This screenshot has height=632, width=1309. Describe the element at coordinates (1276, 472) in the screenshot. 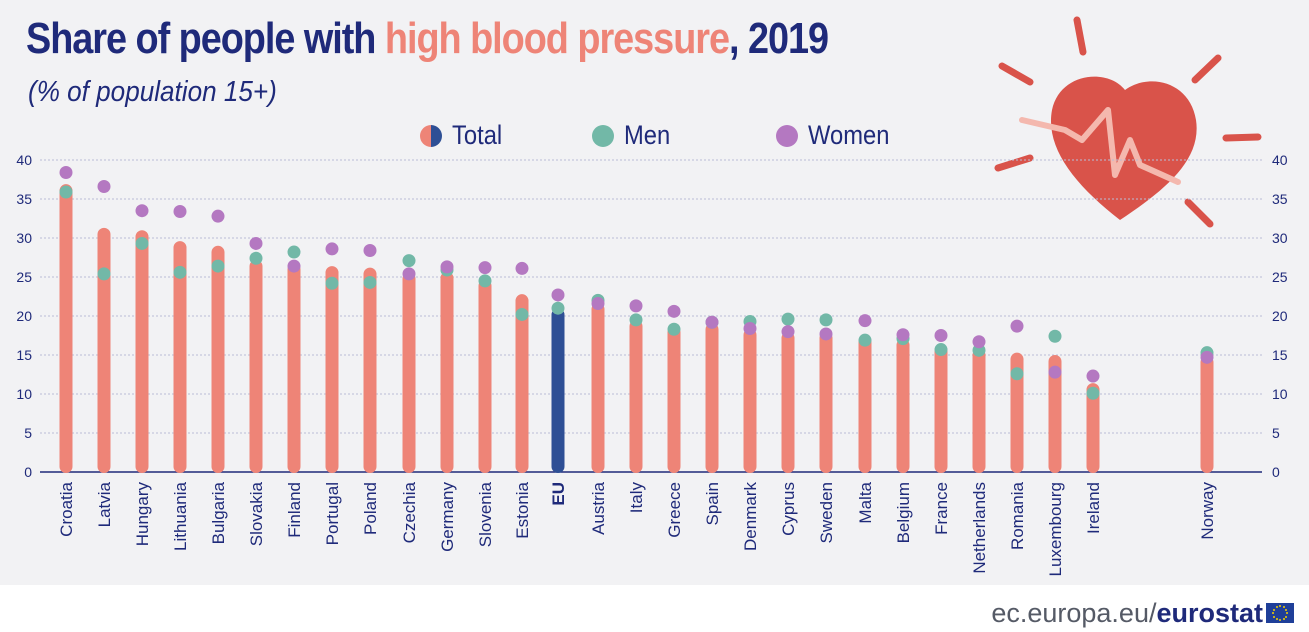

I see `y-tick-label-right: 0` at that location.